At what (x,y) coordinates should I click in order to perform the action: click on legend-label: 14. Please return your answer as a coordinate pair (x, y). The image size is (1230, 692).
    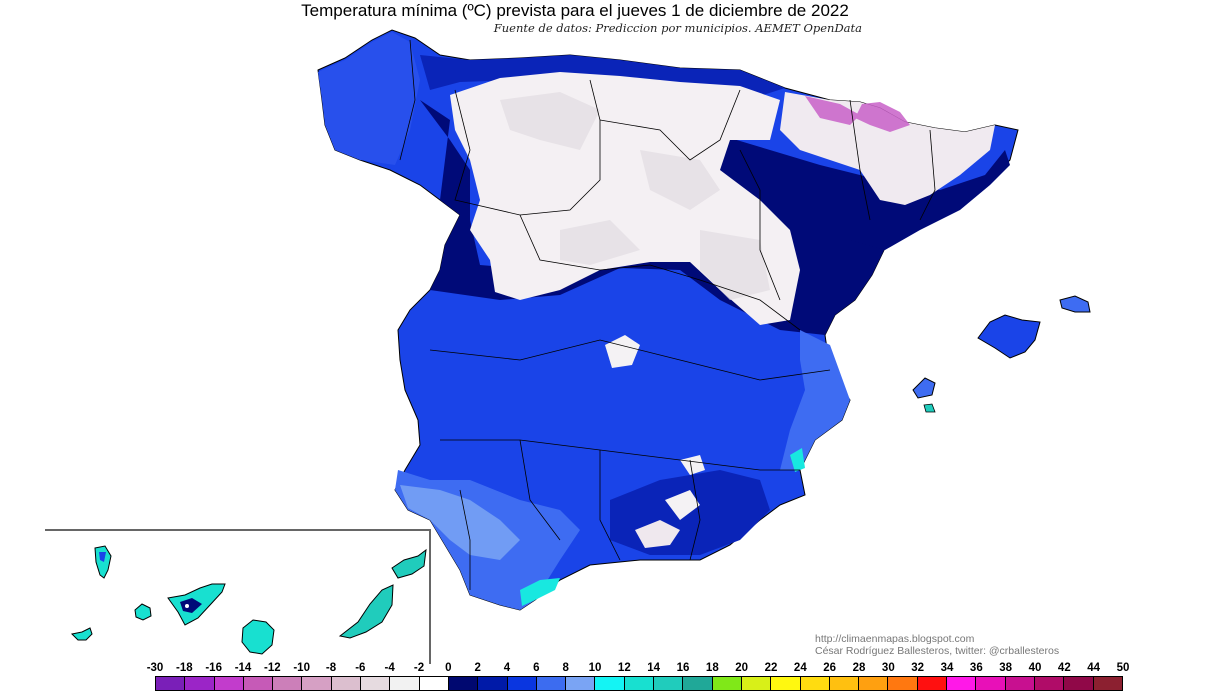
    Looking at the image, I should click on (654, 668).